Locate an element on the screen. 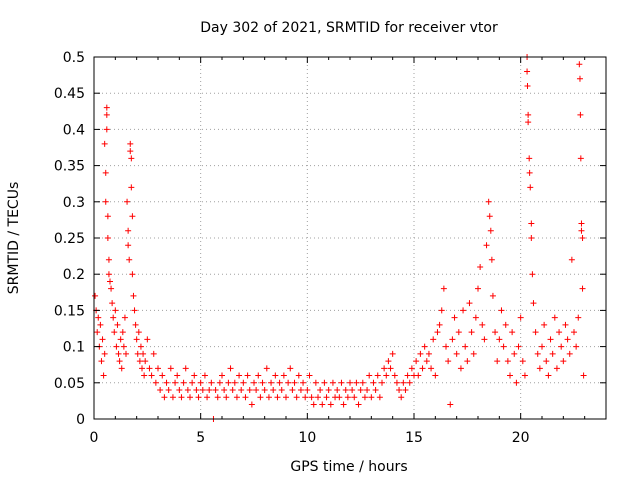 This screenshot has height=480, width=640. y-tick-label: 0.45 is located at coordinates (69, 94).